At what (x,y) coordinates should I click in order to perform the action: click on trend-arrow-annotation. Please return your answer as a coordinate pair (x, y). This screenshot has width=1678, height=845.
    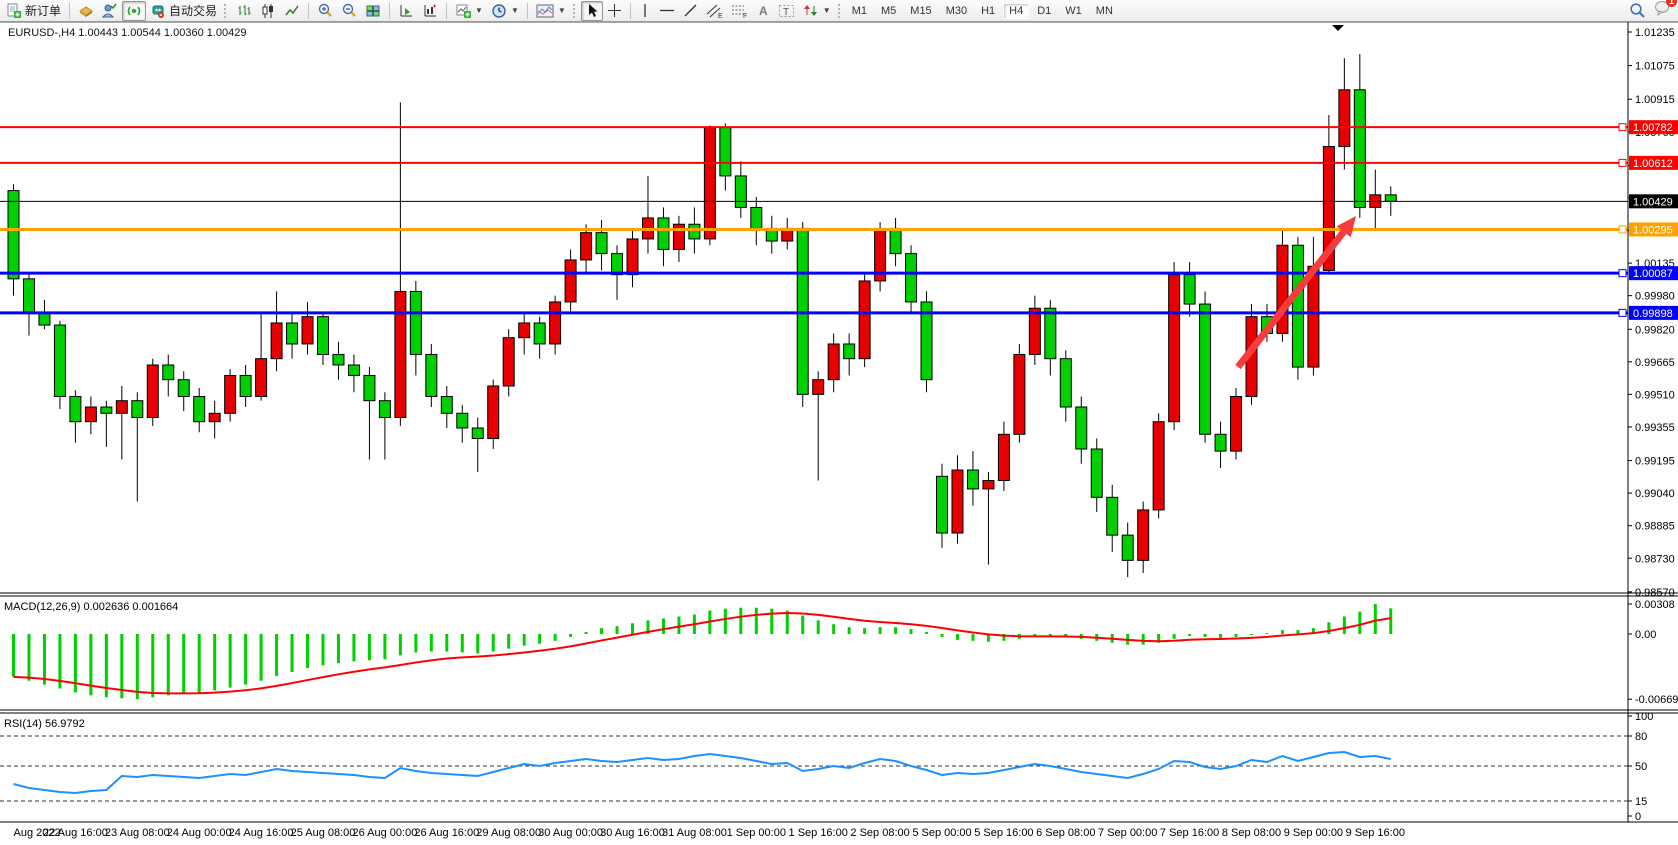
    Looking at the image, I should click on (1291, 299).